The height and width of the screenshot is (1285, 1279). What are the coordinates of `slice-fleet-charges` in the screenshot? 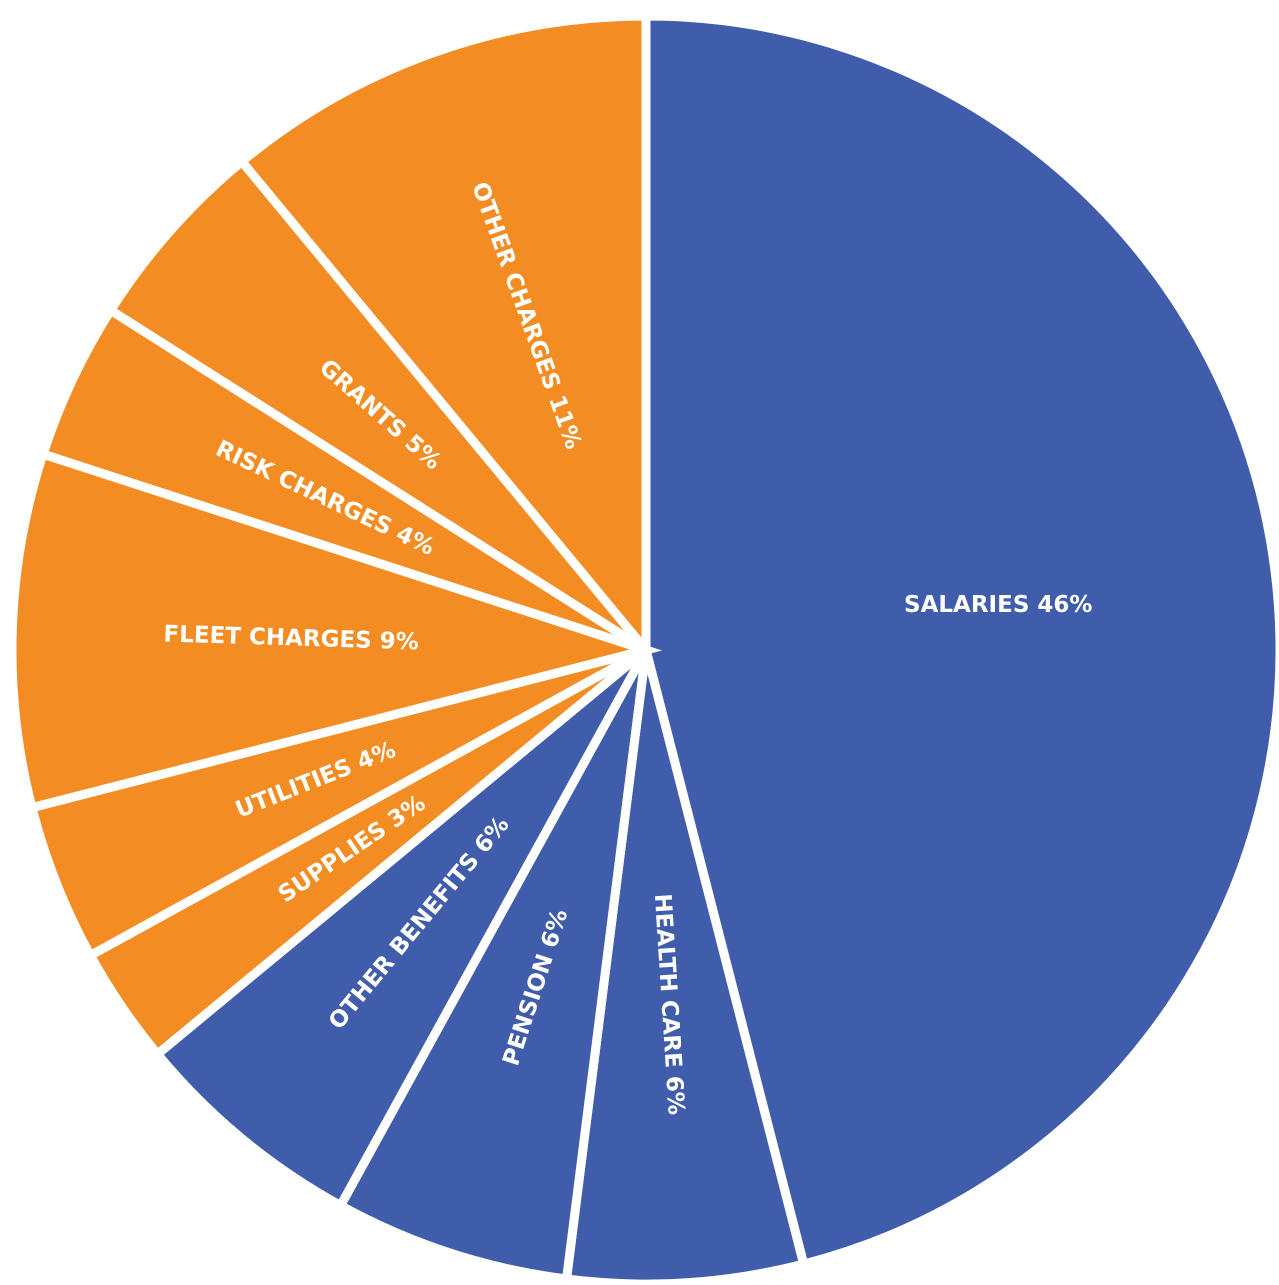 It's located at (335, 631).